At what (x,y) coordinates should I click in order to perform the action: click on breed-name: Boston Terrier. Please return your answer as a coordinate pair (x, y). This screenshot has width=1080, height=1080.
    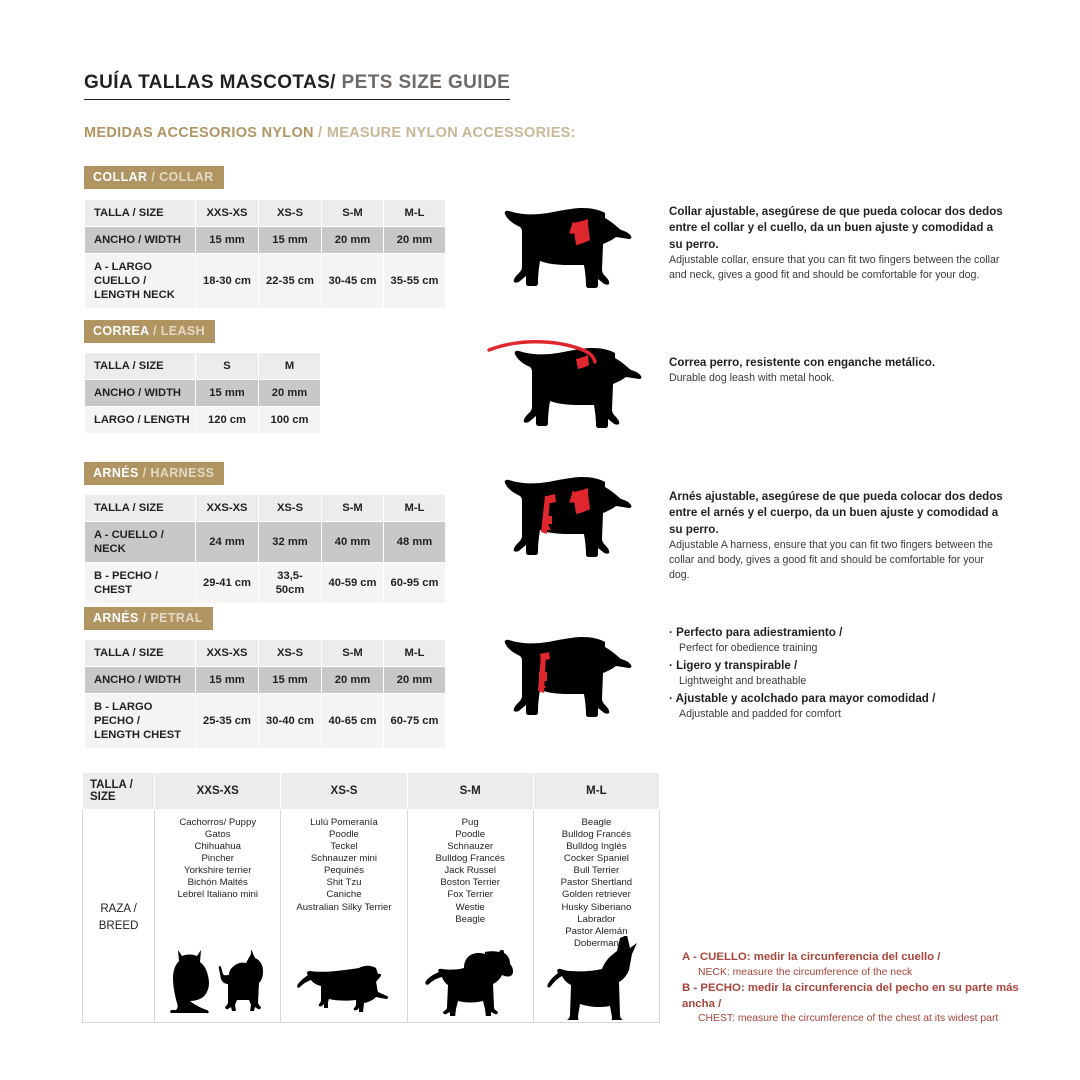
    Looking at the image, I should click on (470, 883).